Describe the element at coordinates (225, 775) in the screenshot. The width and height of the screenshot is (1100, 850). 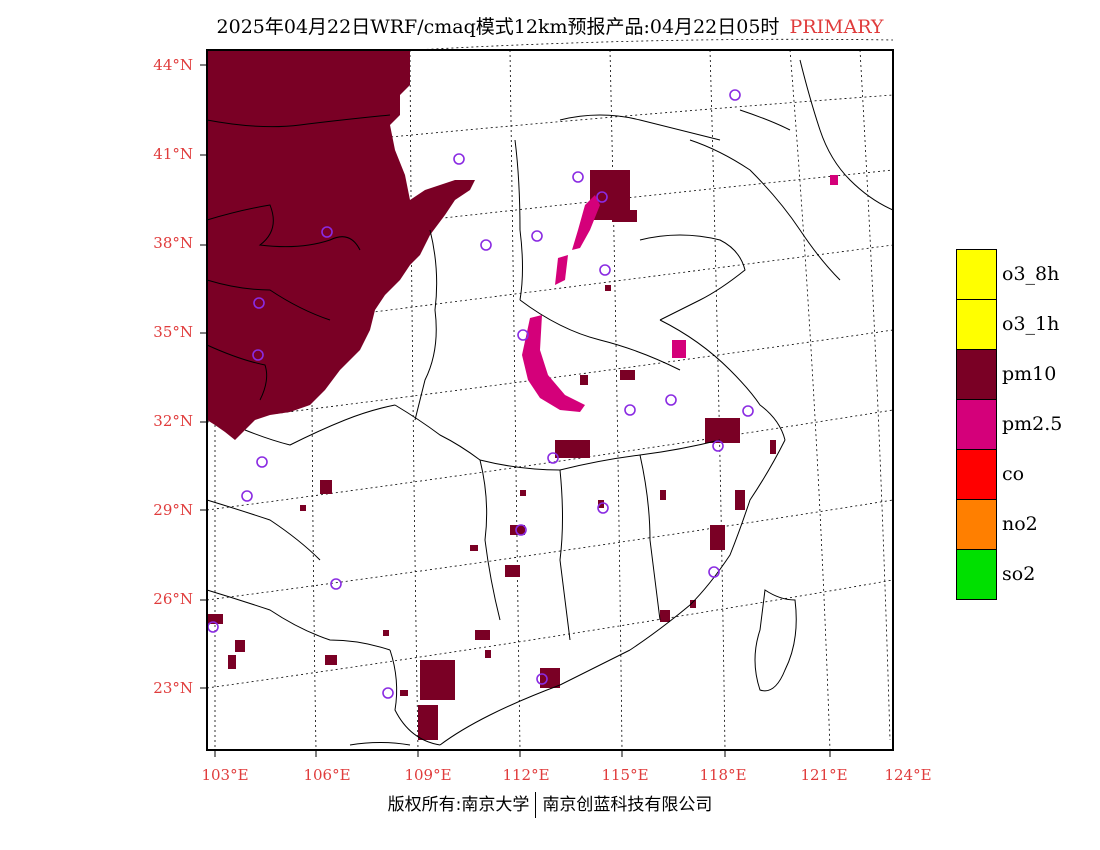
I see `lon-label-103: 103°E` at that location.